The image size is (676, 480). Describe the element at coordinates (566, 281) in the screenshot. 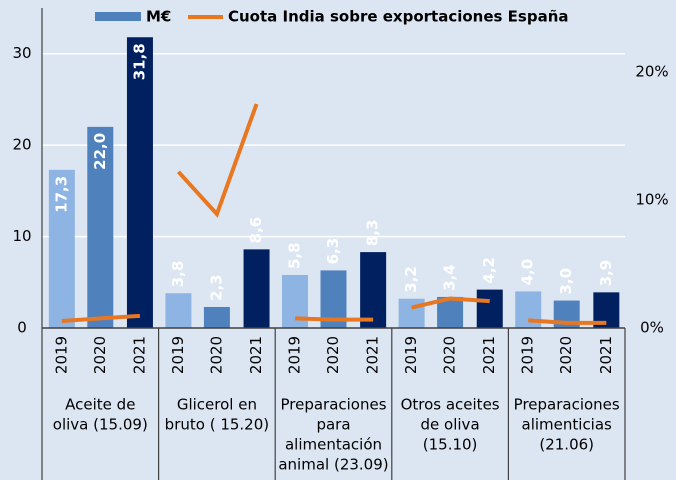

I see `value-label: 3,0` at that location.